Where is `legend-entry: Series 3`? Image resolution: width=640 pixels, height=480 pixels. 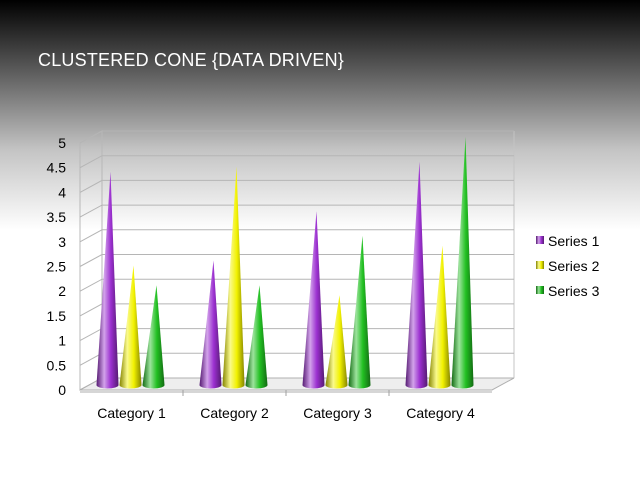
legend-entry: Series 3 is located at coordinates (568, 291).